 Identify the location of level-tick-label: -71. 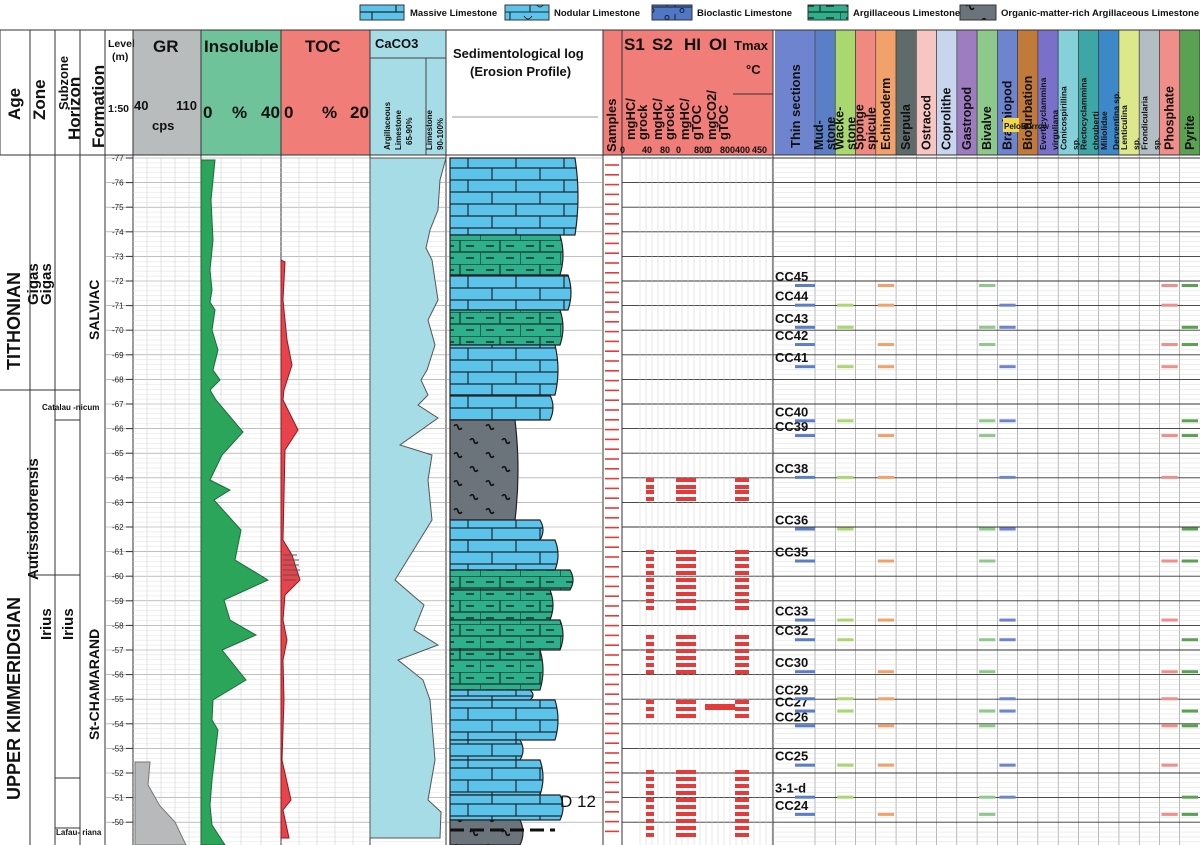
(118, 306).